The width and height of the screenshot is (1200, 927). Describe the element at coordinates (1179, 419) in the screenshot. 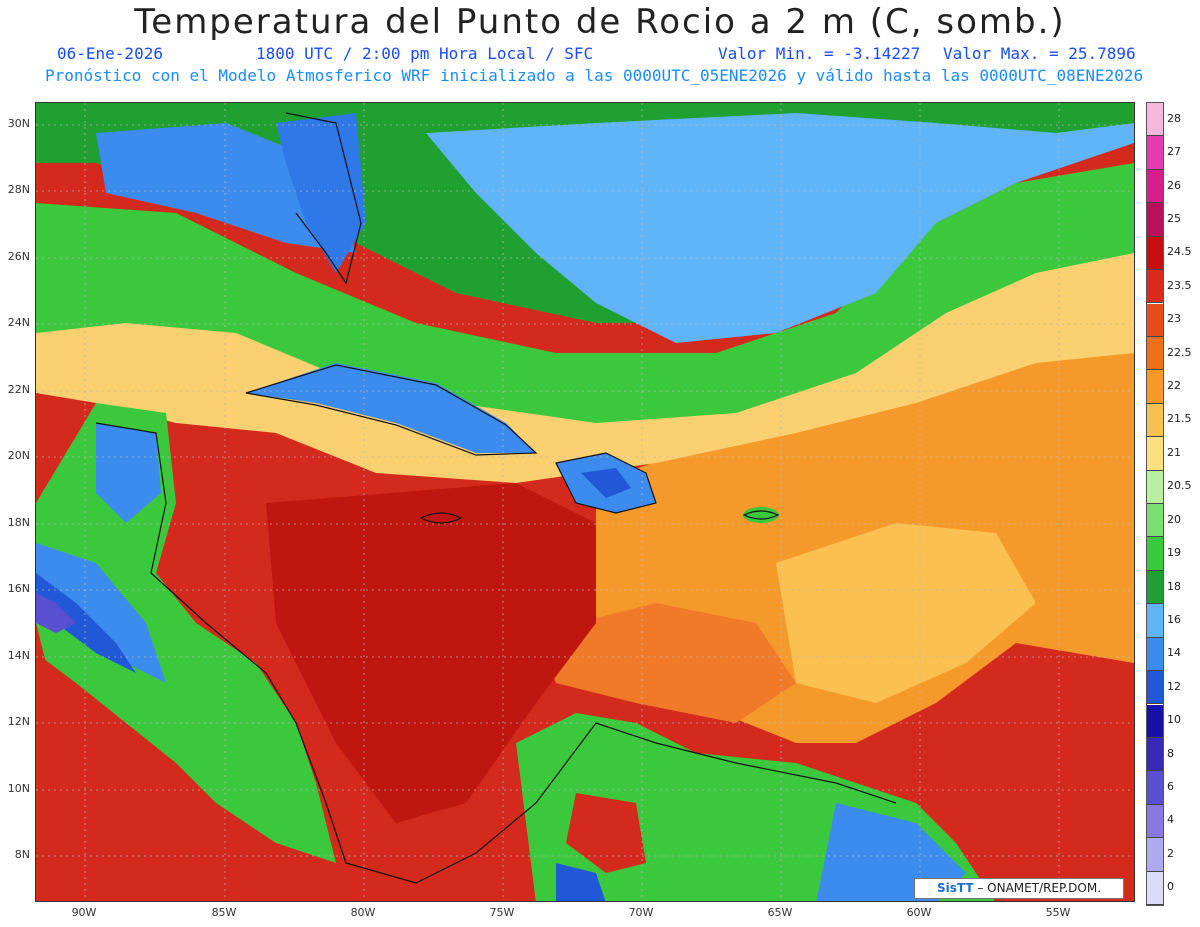

I see `colorbar-label: 21.5` at that location.